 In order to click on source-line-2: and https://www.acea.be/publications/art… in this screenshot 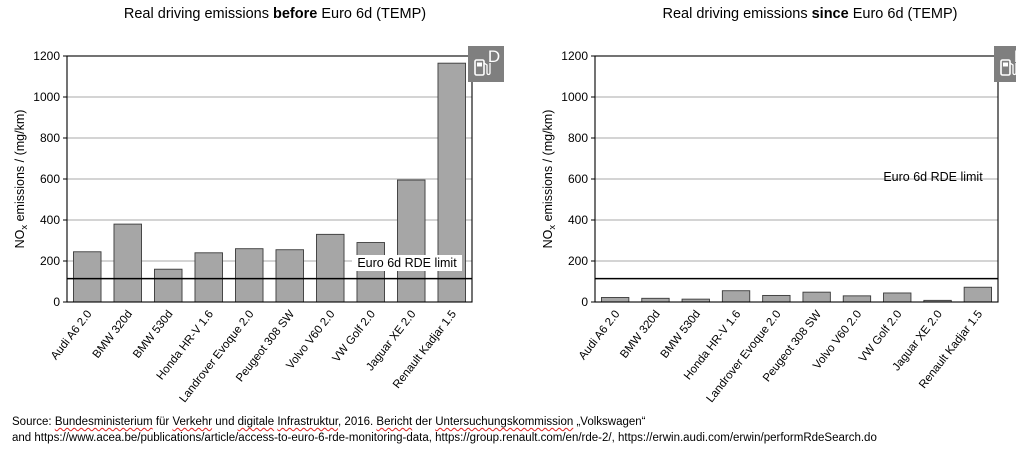, I will do `click(444, 438)`.